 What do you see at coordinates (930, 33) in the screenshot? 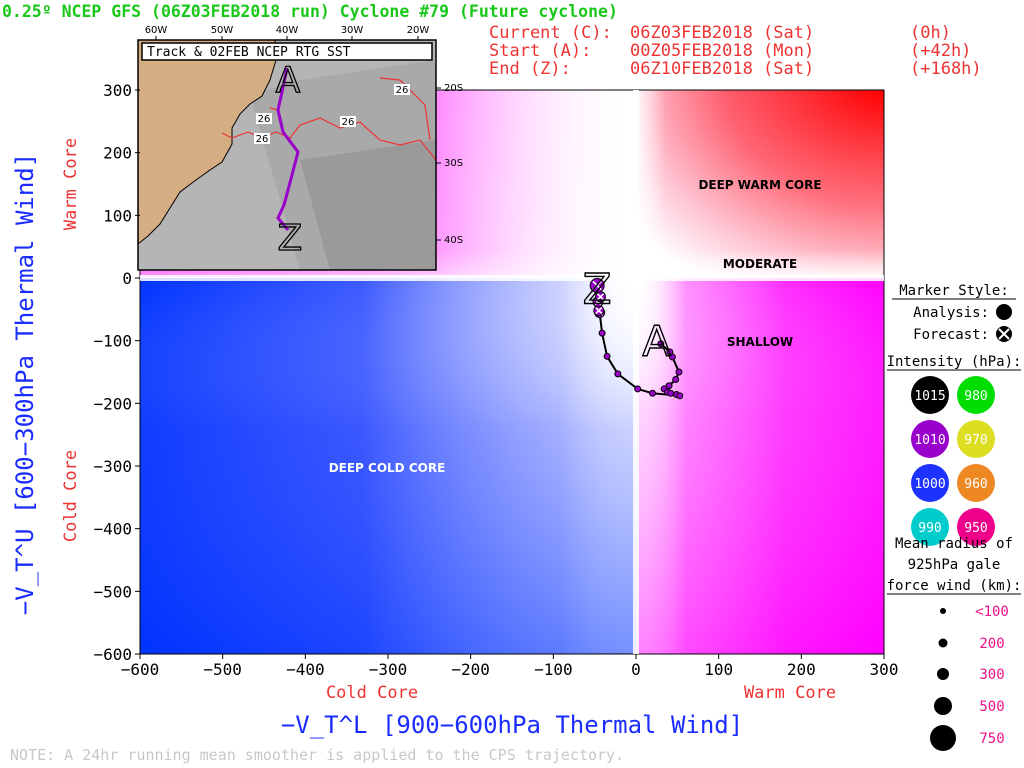
I see `current-offset: (0h)` at bounding box center [930, 33].